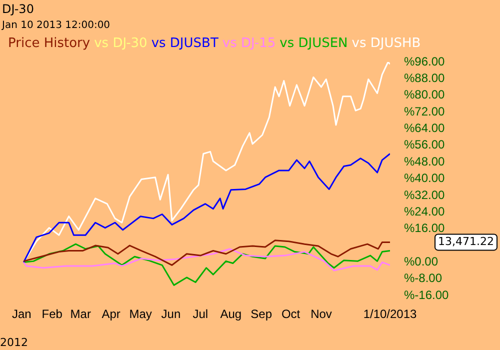 This screenshot has width=500, height=350. I want to click on y-tick-label: %64.00, so click(425, 128).